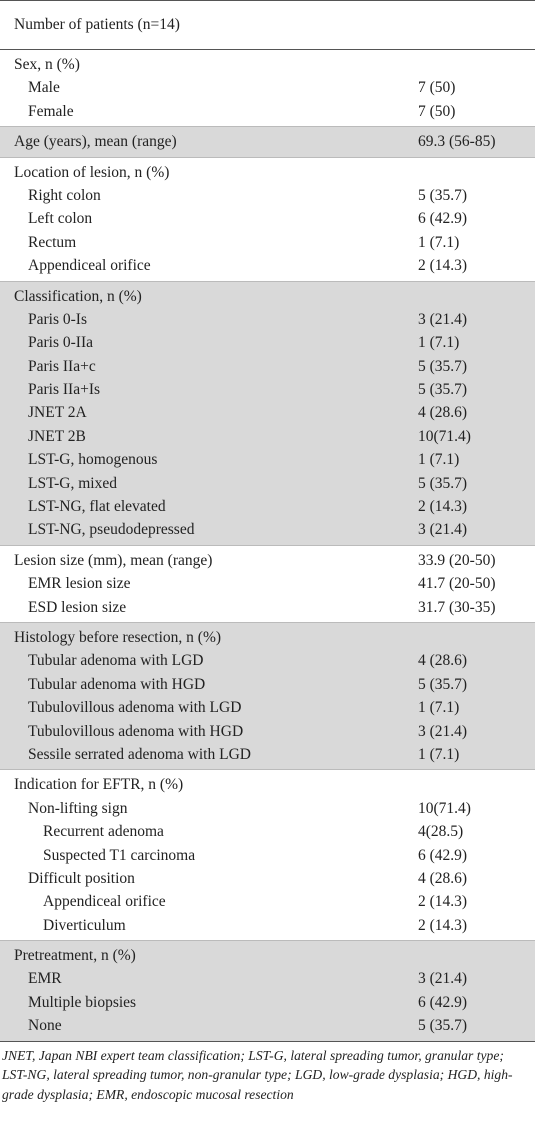  I want to click on table-row: Age (years), mean (range) 69.3 (56-85), so click(267, 141).